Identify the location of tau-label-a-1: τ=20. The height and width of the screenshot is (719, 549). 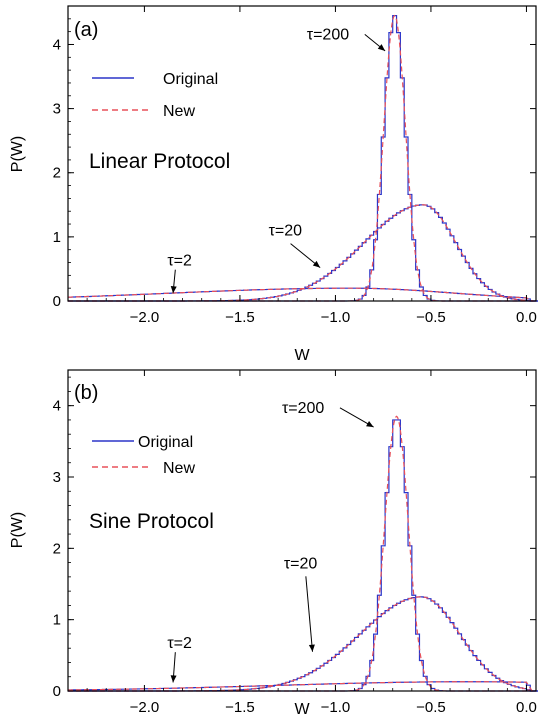
(286, 231).